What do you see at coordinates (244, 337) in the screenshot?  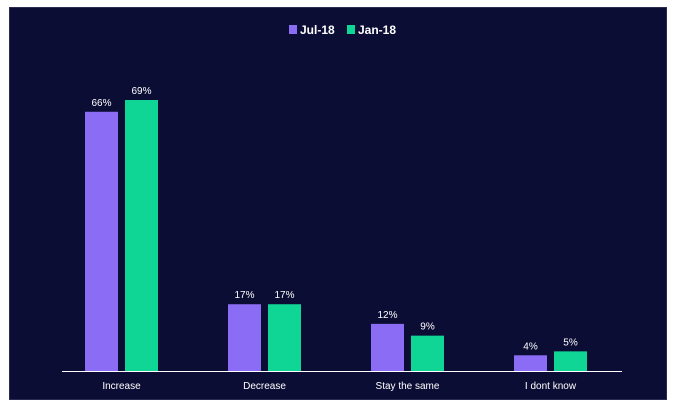 I see `bar-jul-18-decrease` at bounding box center [244, 337].